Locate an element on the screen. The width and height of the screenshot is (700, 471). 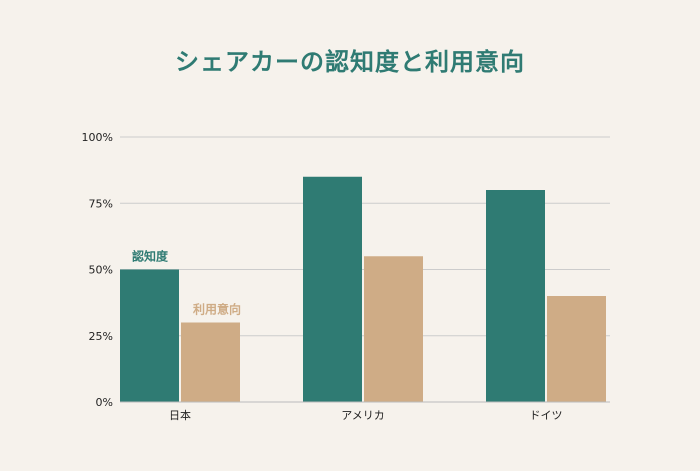
y-tick-label: 25% is located at coordinates (101, 336).